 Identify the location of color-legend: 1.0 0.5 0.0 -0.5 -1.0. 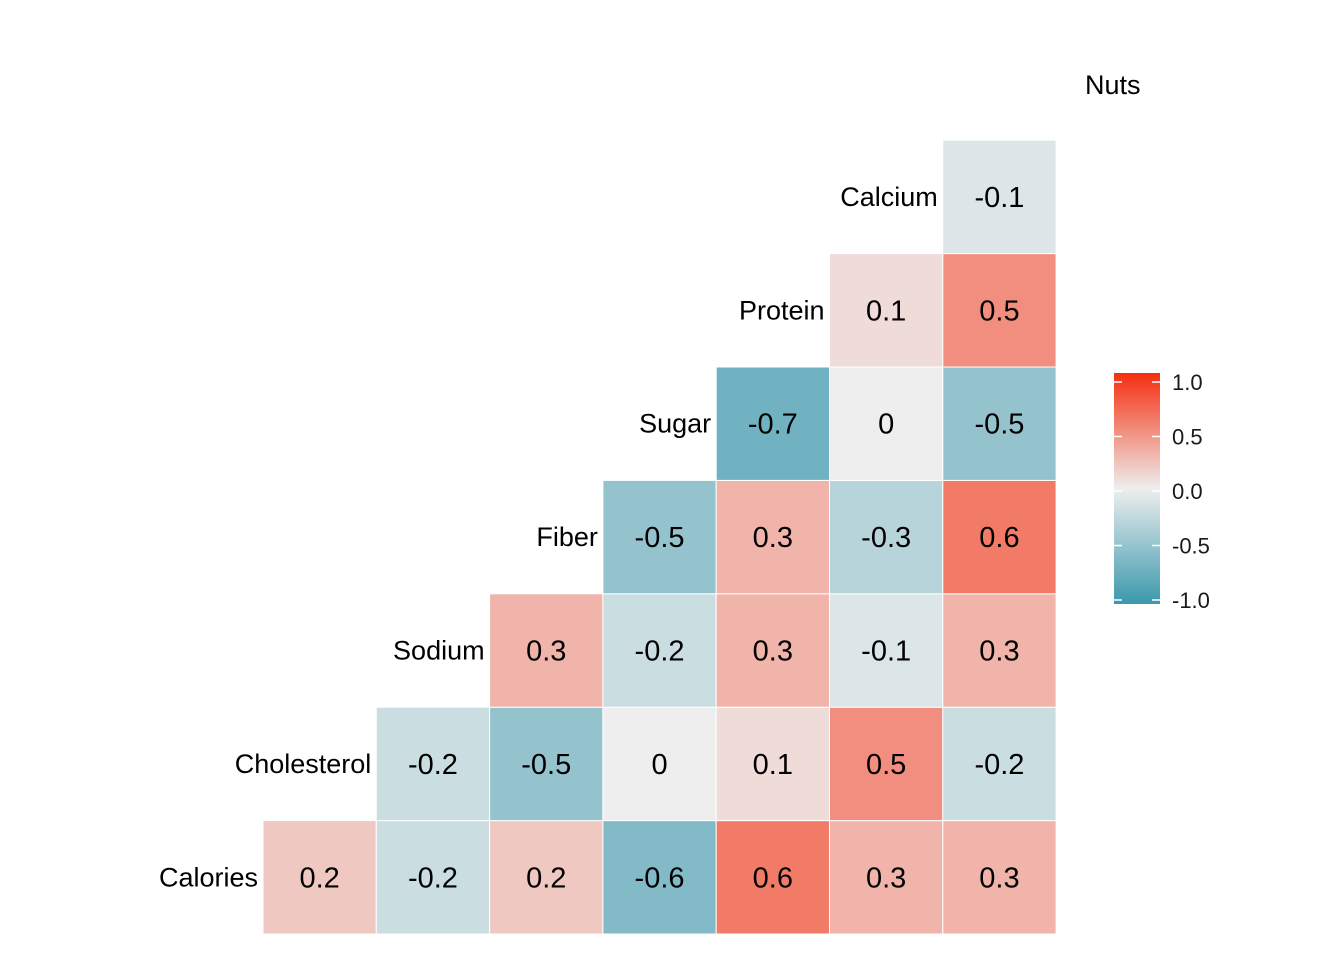
(1162, 491).